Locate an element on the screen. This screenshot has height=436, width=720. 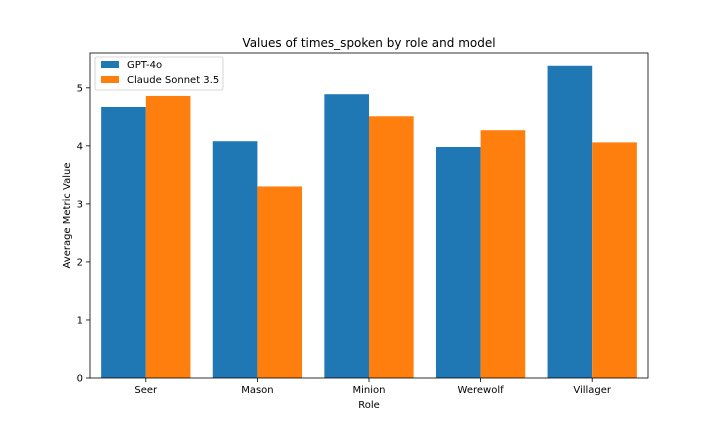
bar-claude-sonnet-3-5-minion is located at coordinates (391, 247).